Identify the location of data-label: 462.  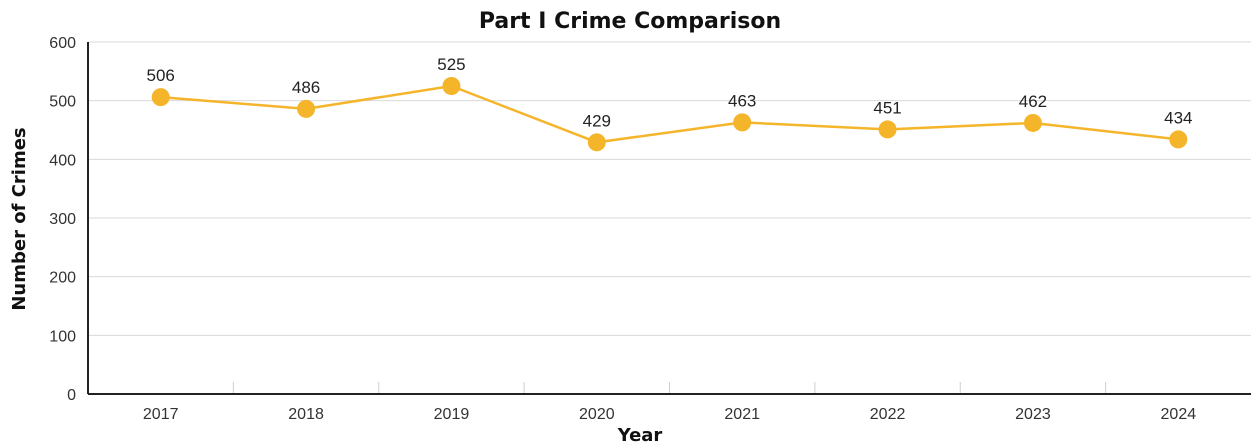
(1033, 101).